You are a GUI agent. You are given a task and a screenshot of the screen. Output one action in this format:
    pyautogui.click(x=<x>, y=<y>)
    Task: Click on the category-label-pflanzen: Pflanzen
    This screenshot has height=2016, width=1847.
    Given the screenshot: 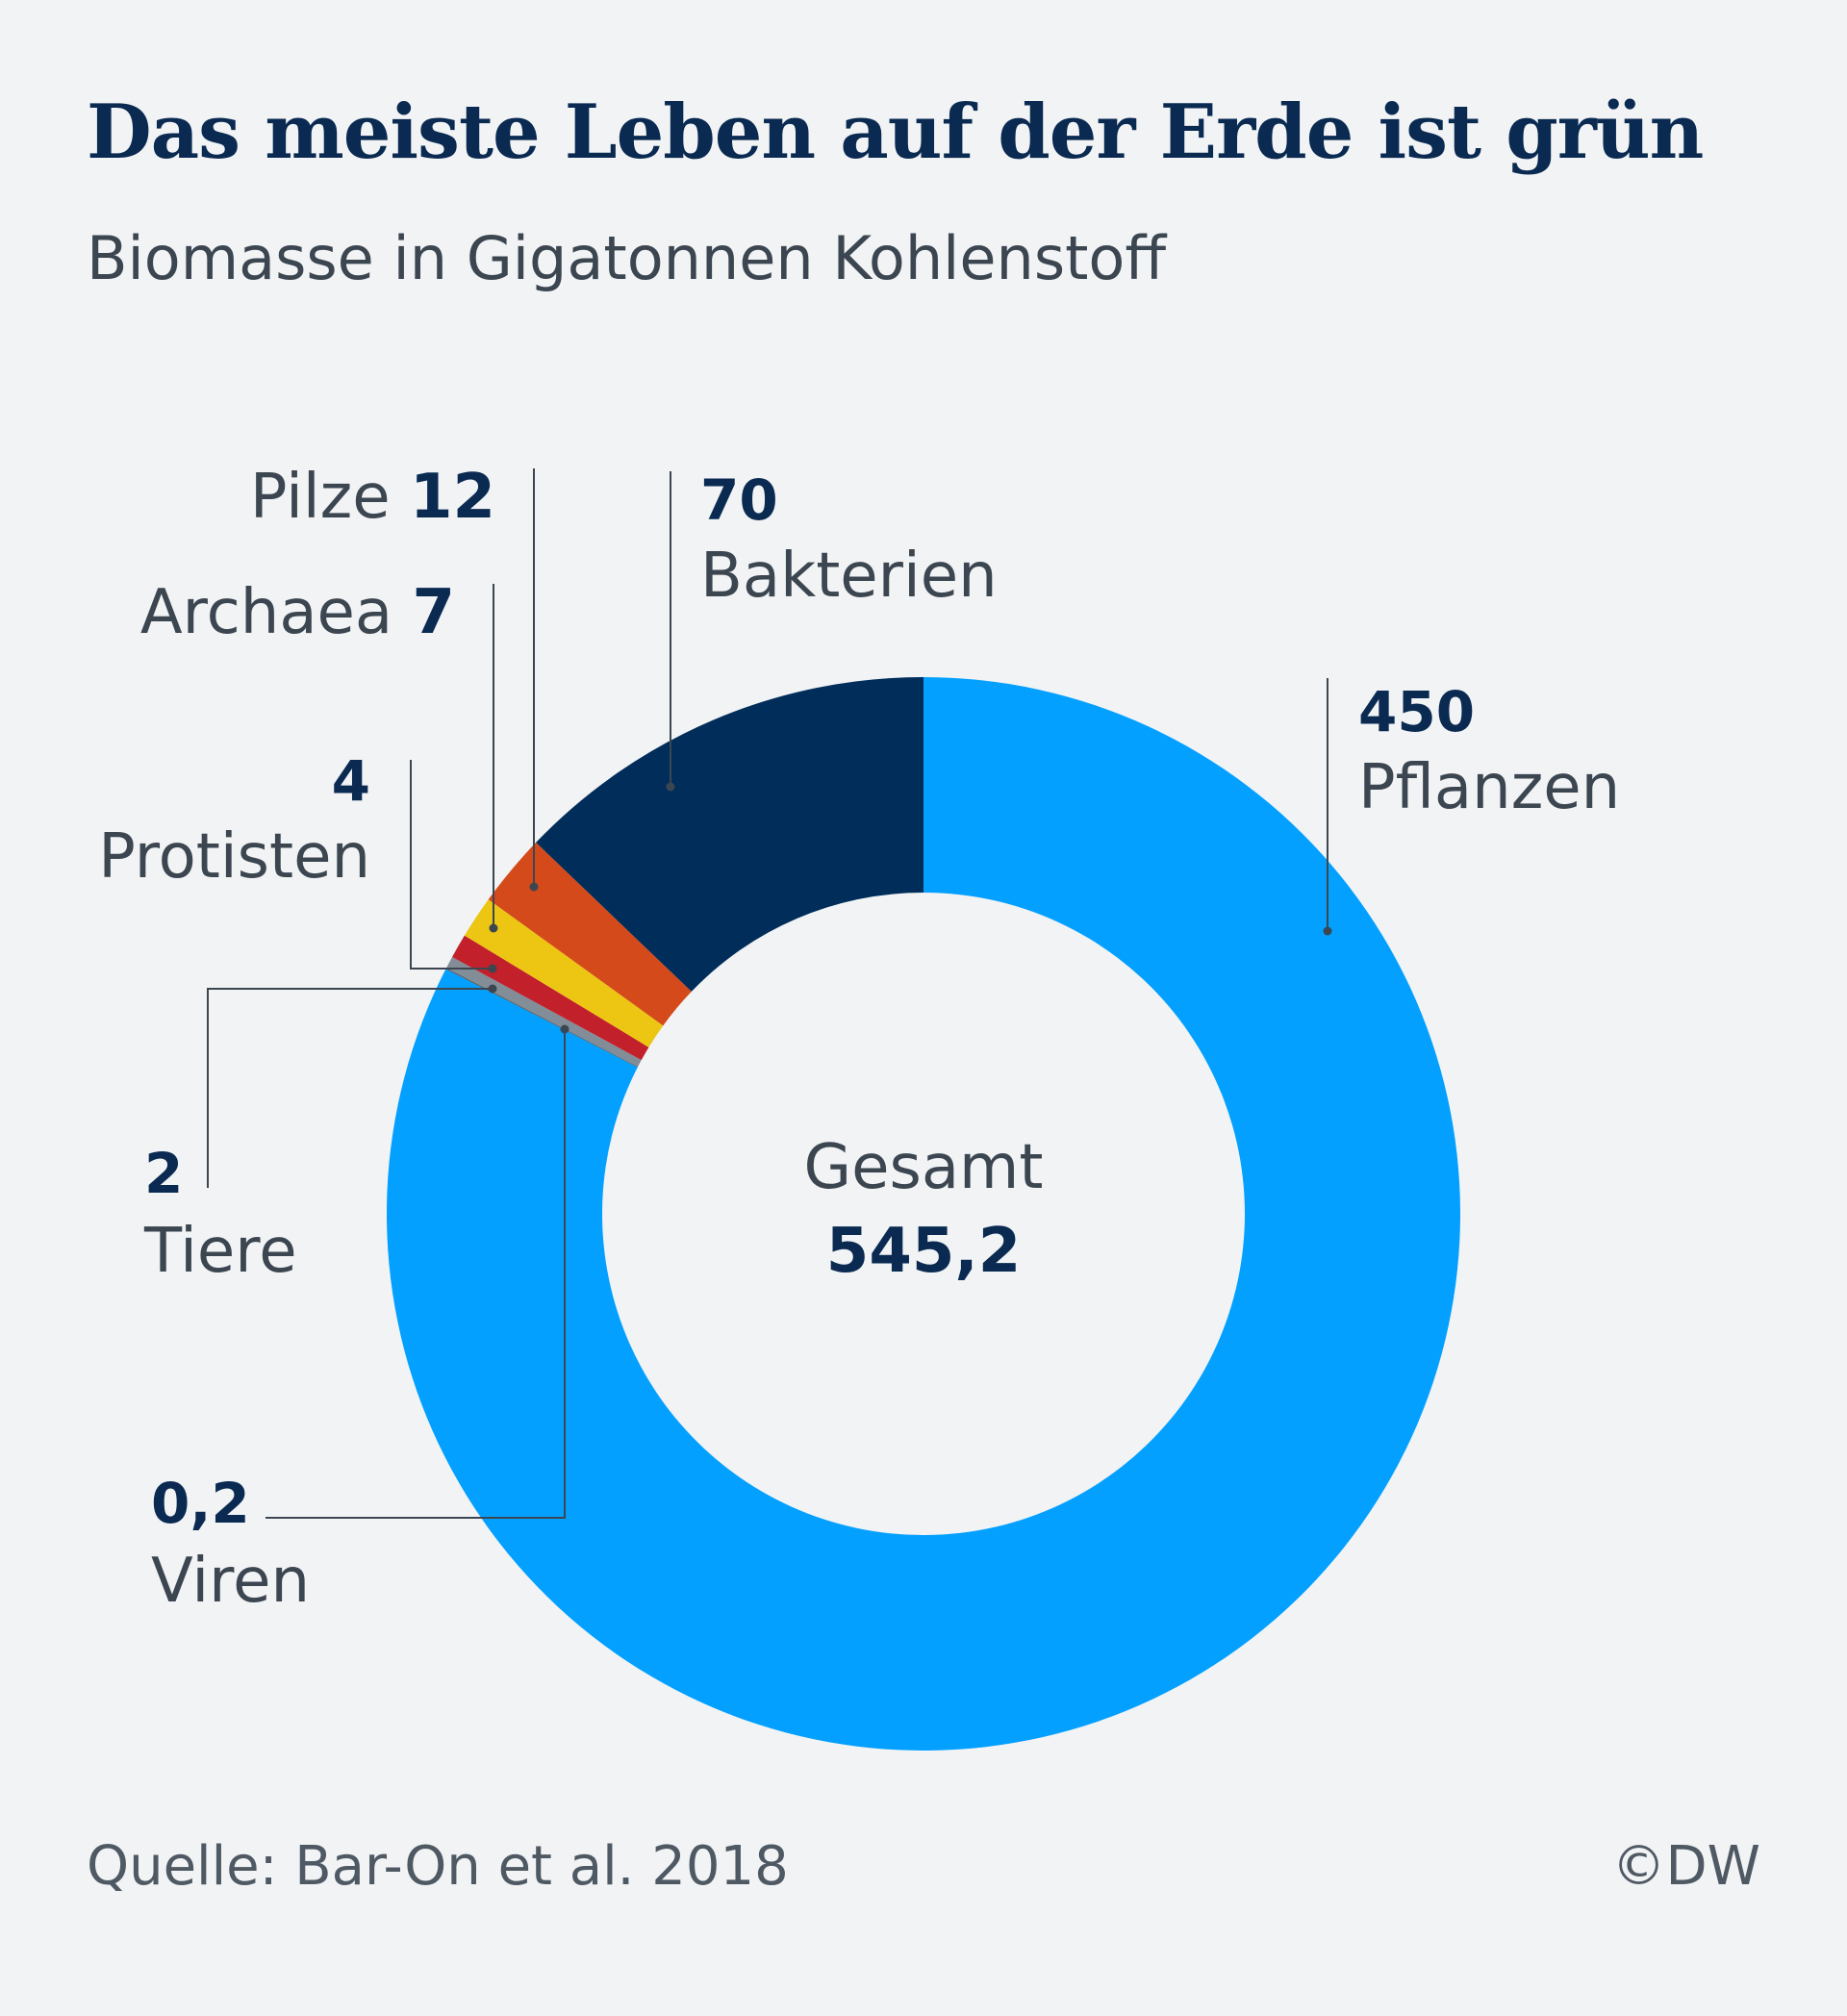 What is the action you would take?
    pyautogui.click(x=1489, y=788)
    